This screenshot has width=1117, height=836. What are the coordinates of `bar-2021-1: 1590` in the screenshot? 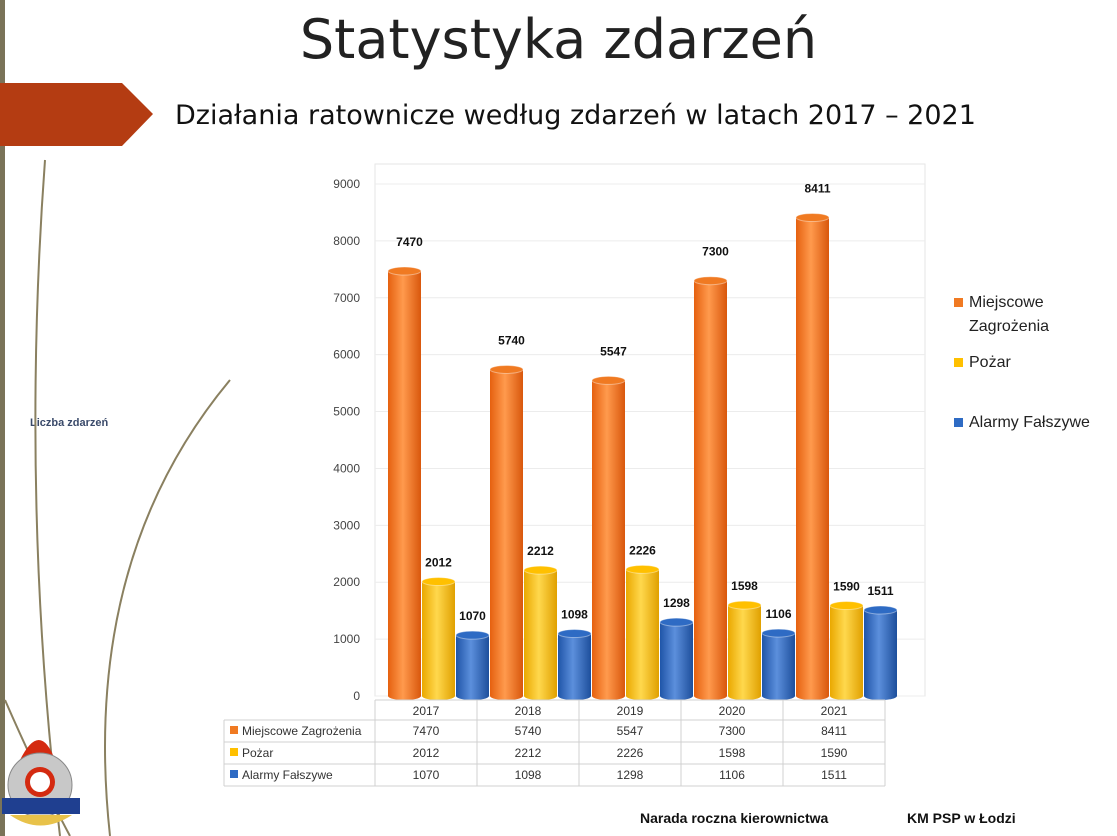 It's located at (846, 640).